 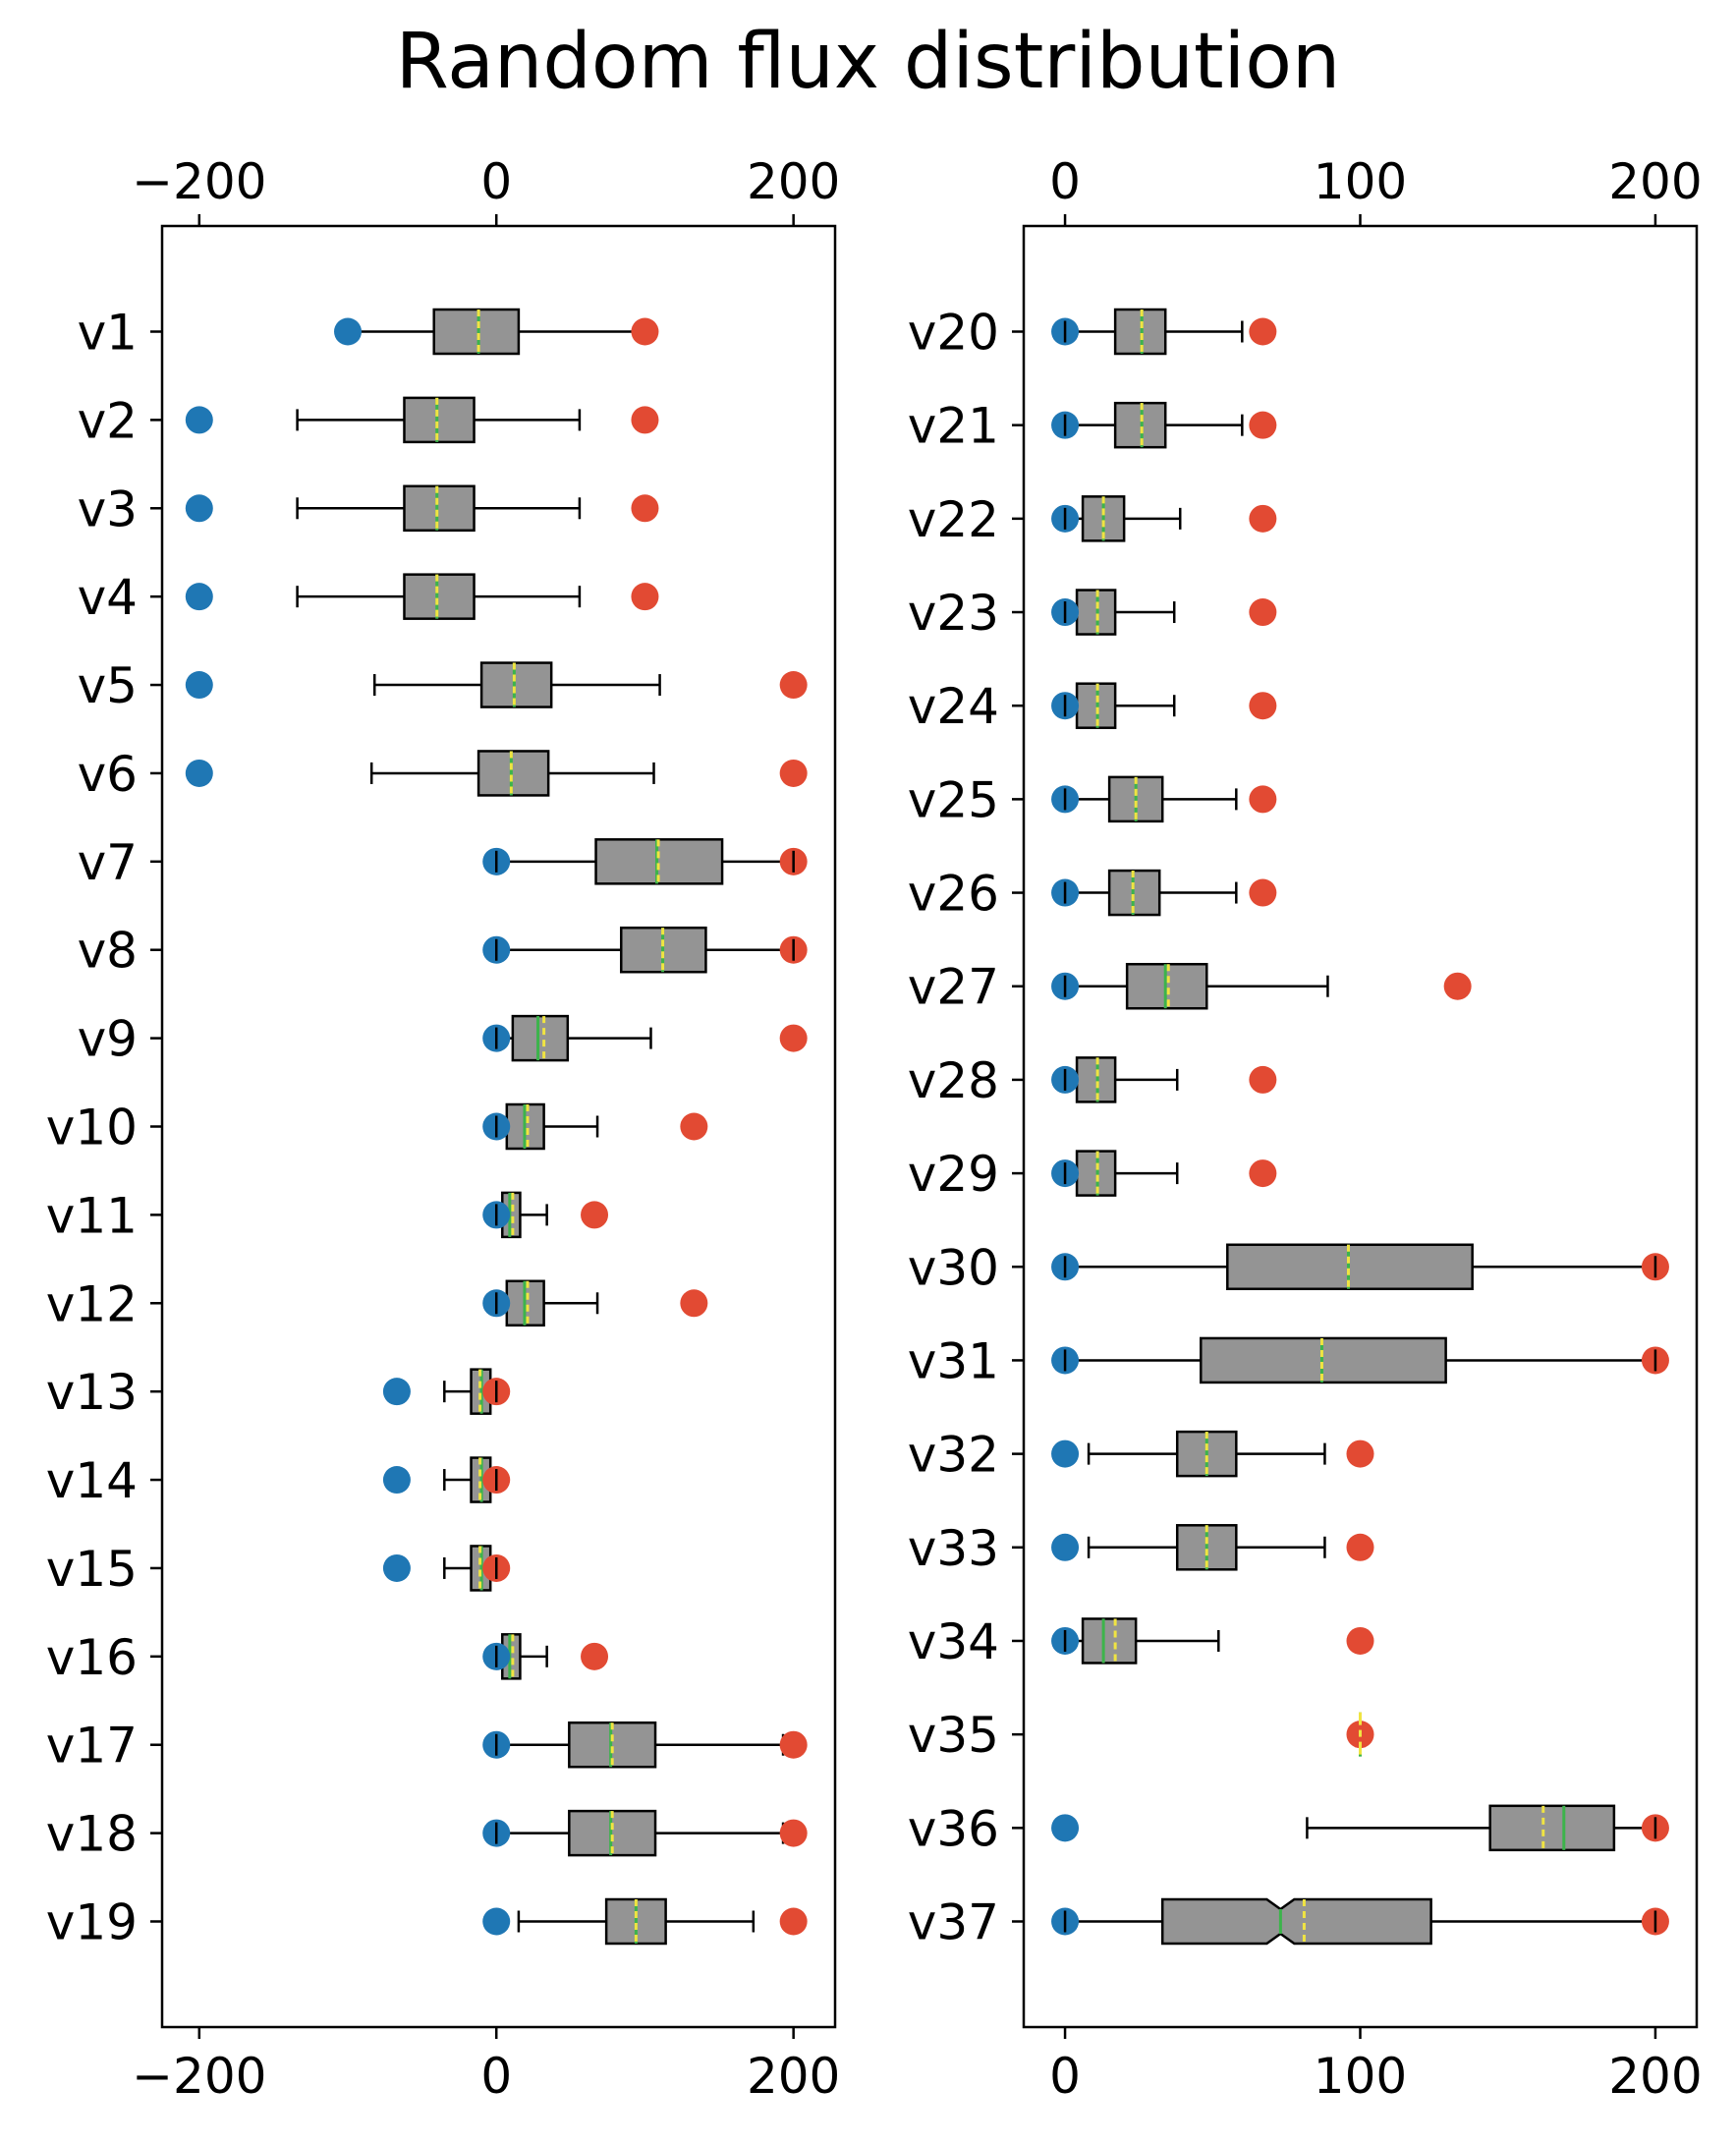 What do you see at coordinates (108, 951) in the screenshot?
I see `y-tick-label: v8` at bounding box center [108, 951].